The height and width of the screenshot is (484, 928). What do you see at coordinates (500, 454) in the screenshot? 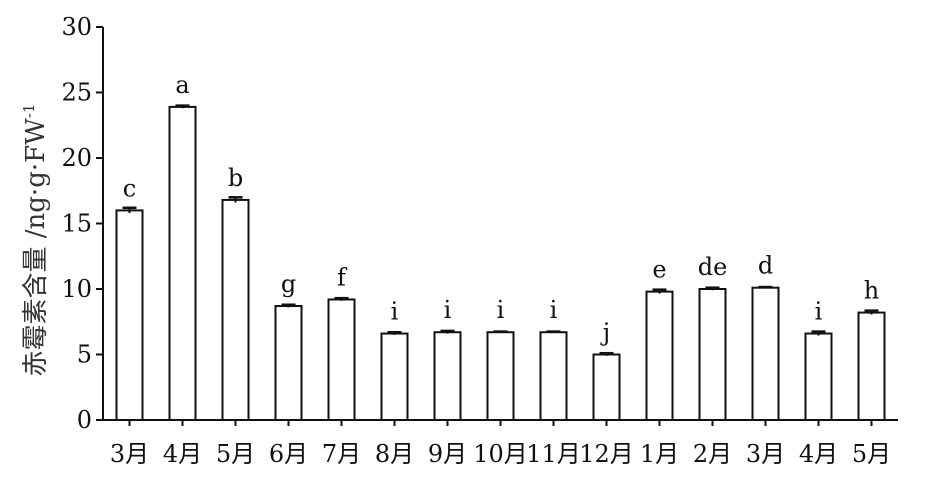
I see `x-tick-label: 10月` at bounding box center [500, 454].